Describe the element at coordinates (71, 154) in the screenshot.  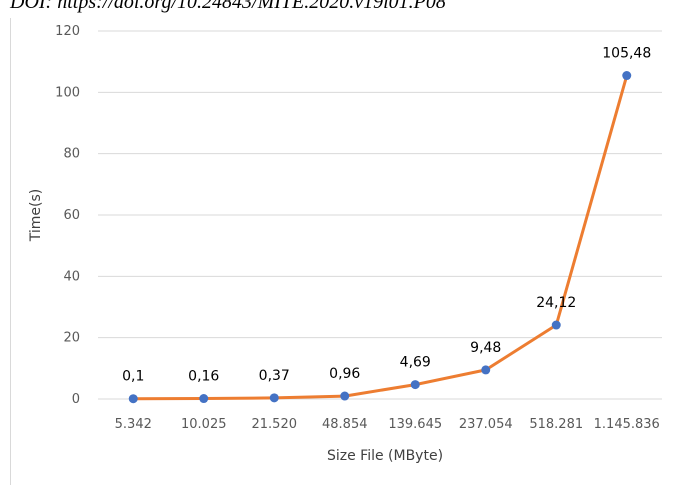
I see `y-tick-label: 80` at that location.